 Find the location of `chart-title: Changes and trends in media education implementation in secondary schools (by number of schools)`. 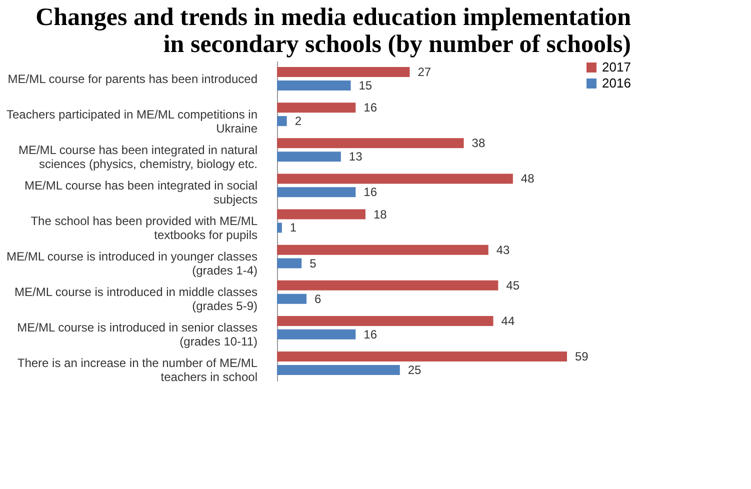

chart-title: Changes and trends in media education implementation in secondary schools (by number of schools) is located at coordinates (334, 31).